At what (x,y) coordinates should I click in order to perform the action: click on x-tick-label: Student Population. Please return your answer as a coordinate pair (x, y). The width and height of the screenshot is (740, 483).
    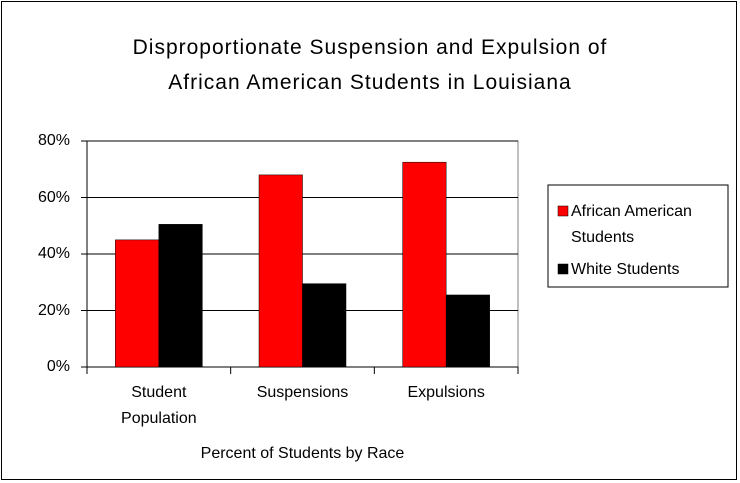
    Looking at the image, I should click on (159, 405).